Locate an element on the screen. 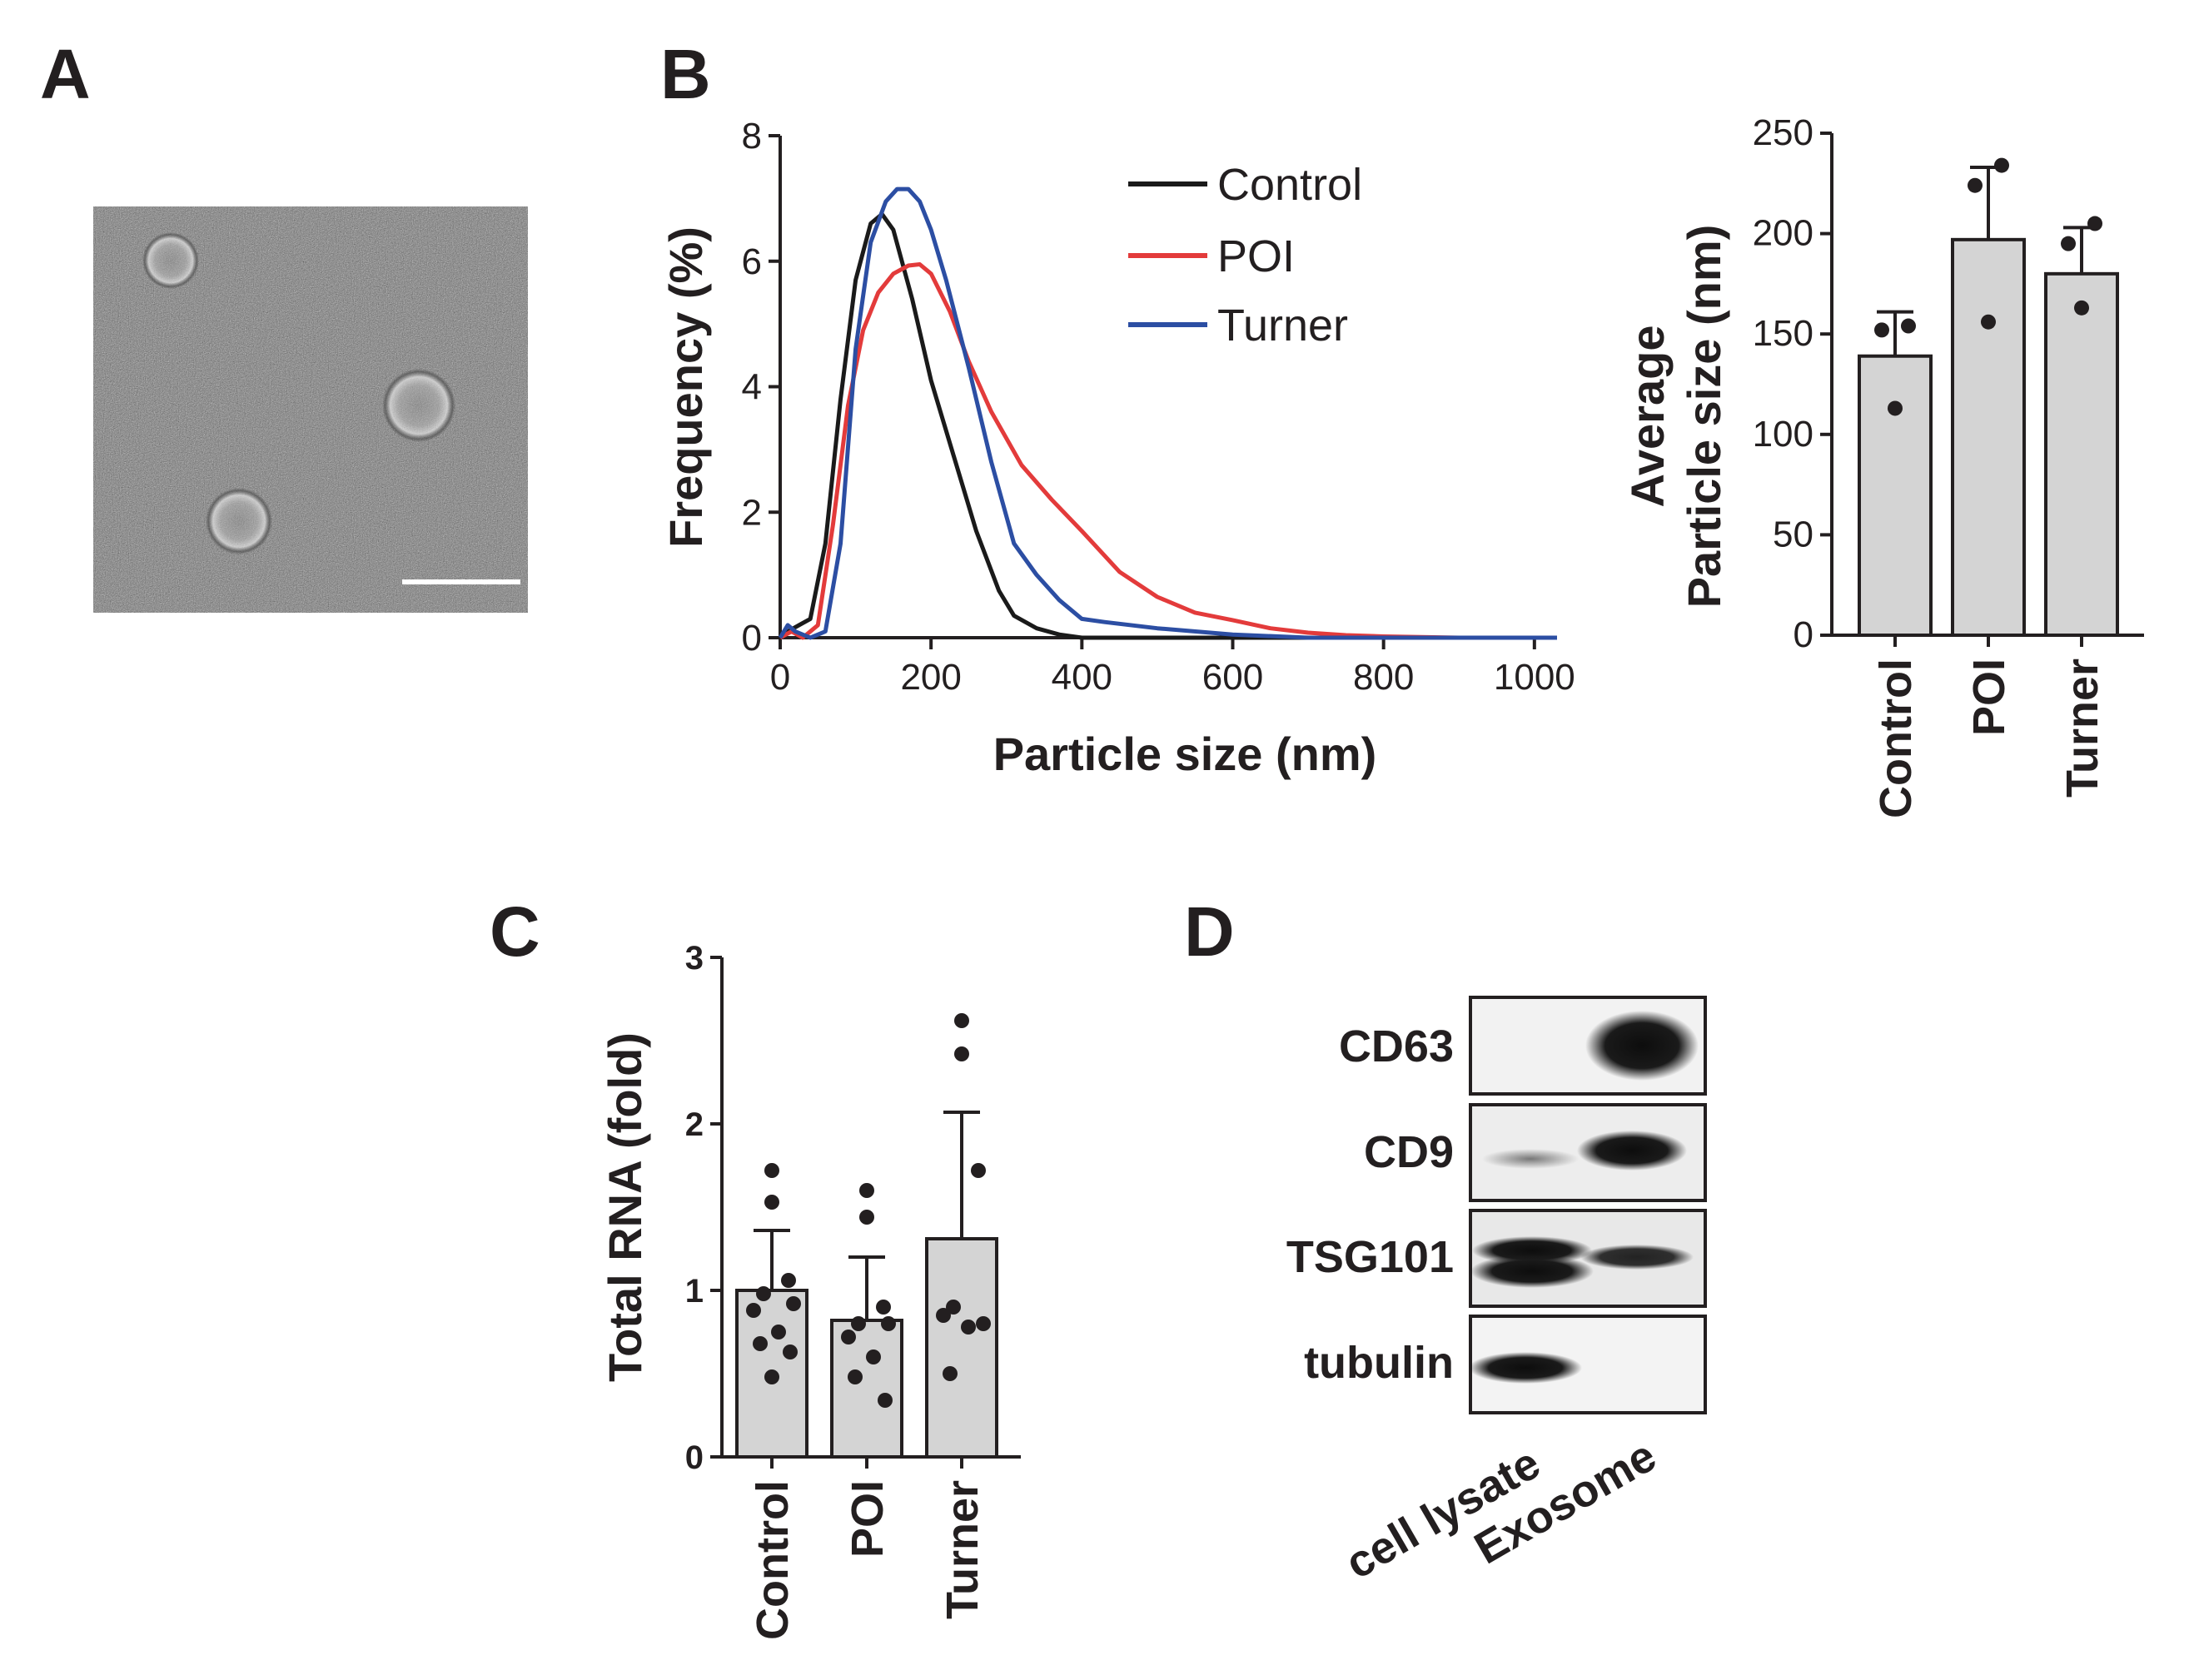  series-line-control is located at coordinates (1168, 425).